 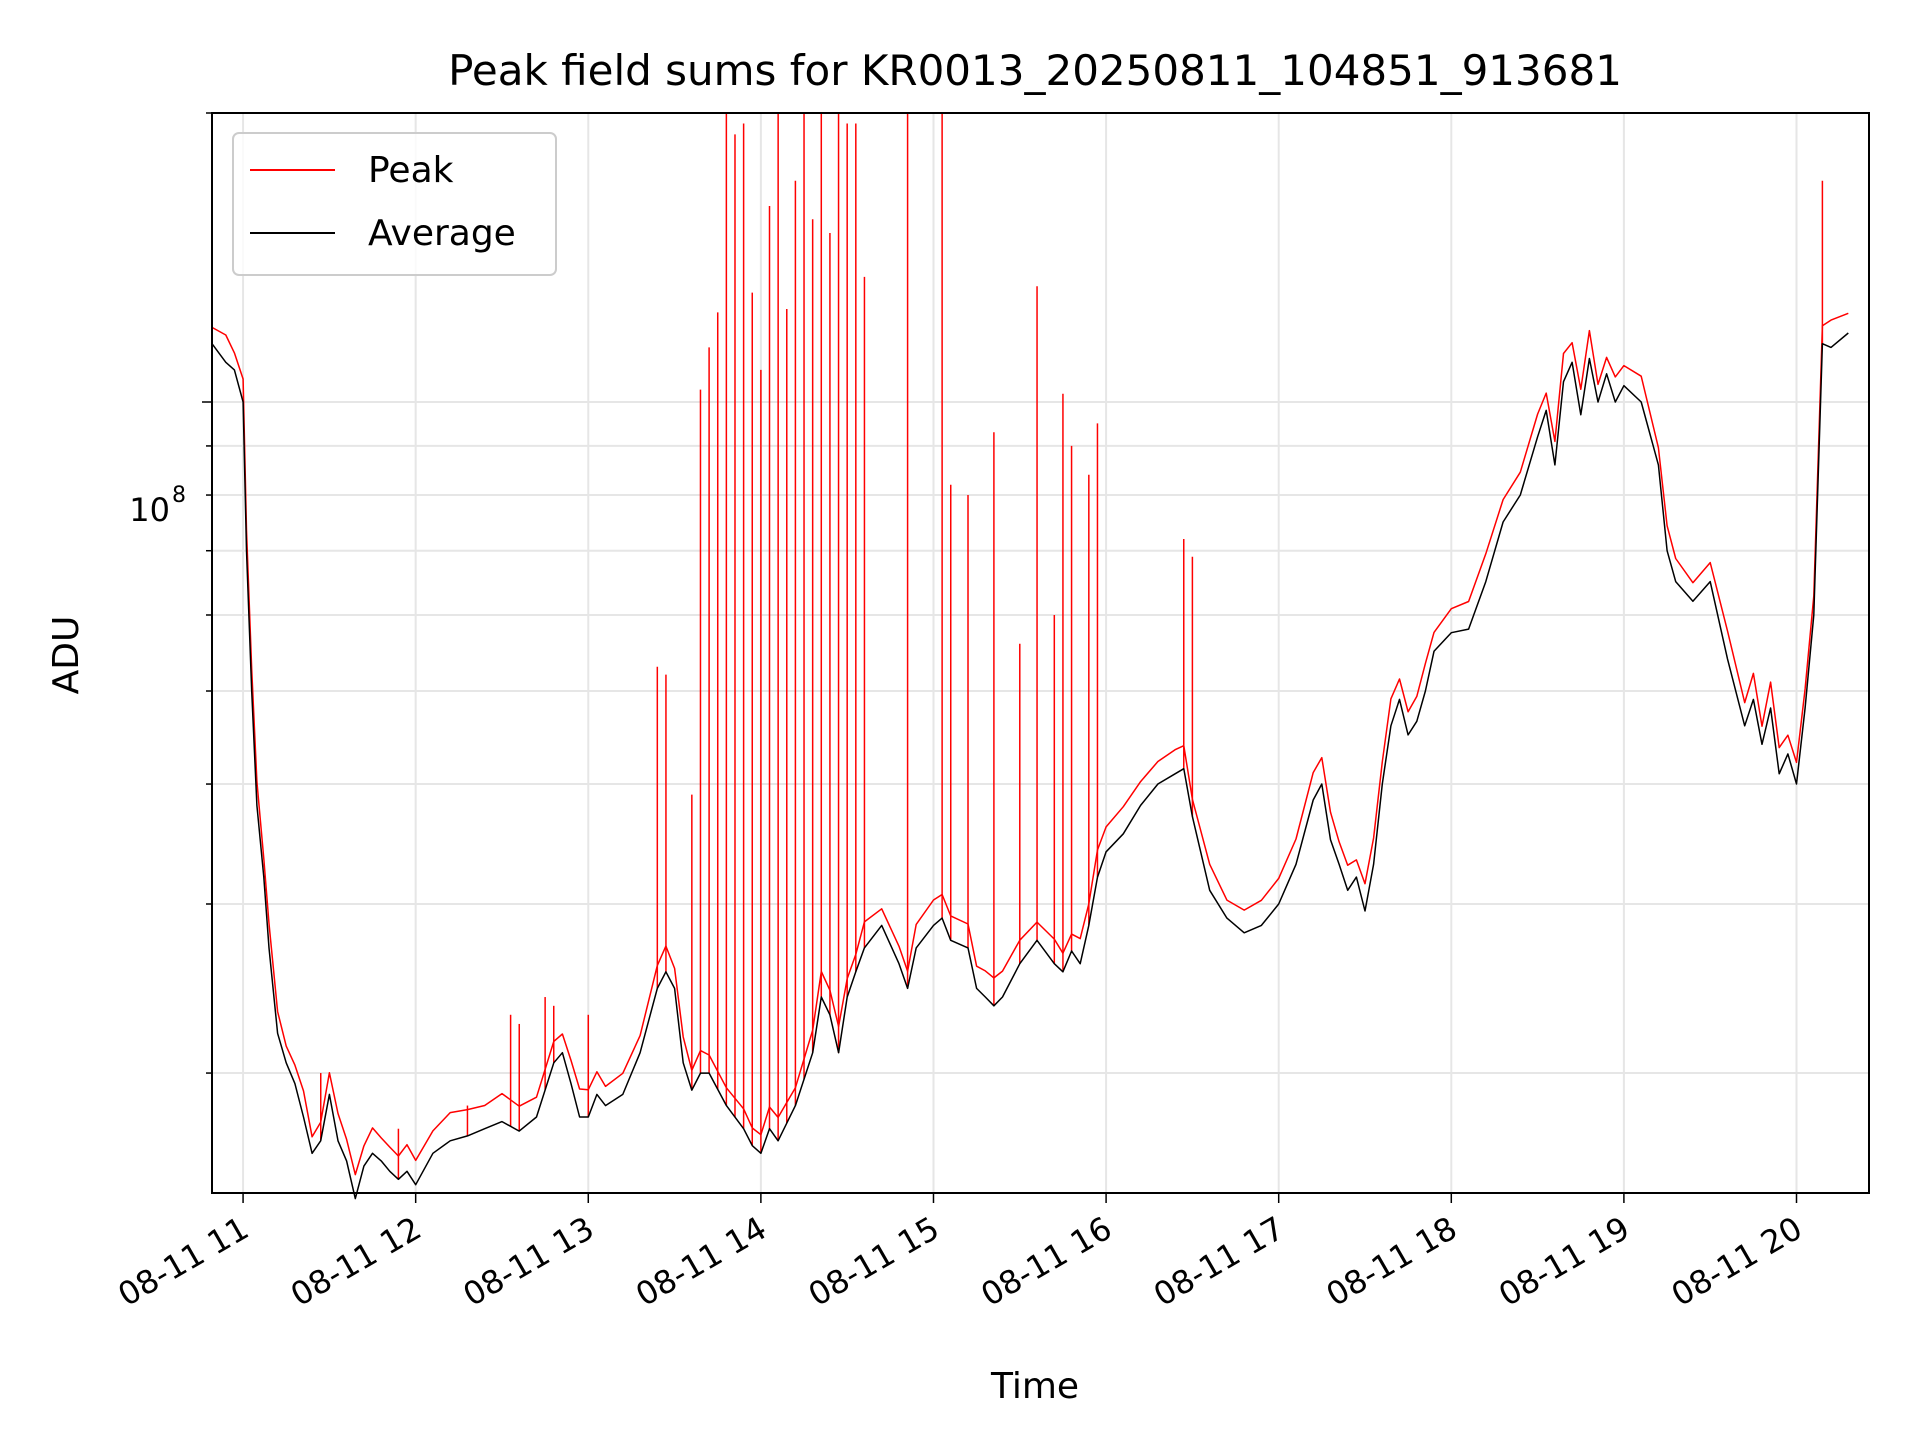 What do you see at coordinates (149, 510) in the screenshot?
I see `y-tick-label-base: 10` at bounding box center [149, 510].